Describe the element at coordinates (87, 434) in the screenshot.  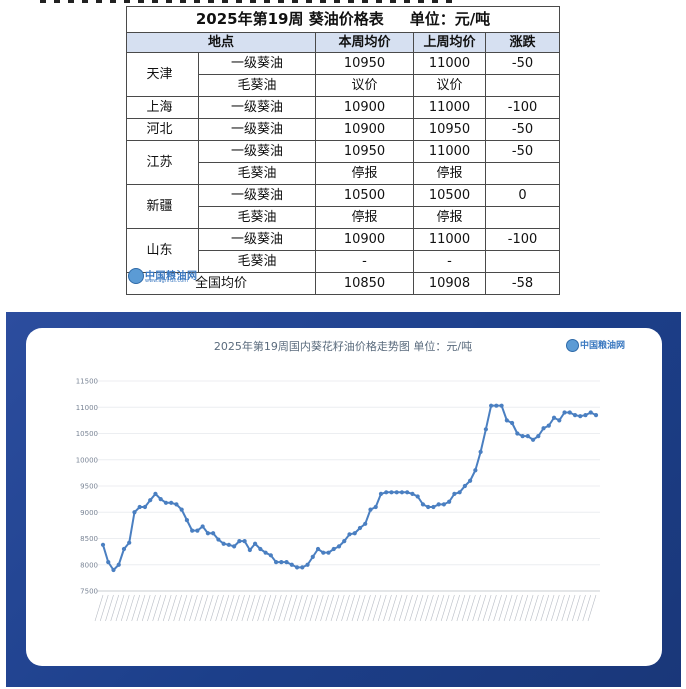
I see `y-tick-label: 10500` at that location.